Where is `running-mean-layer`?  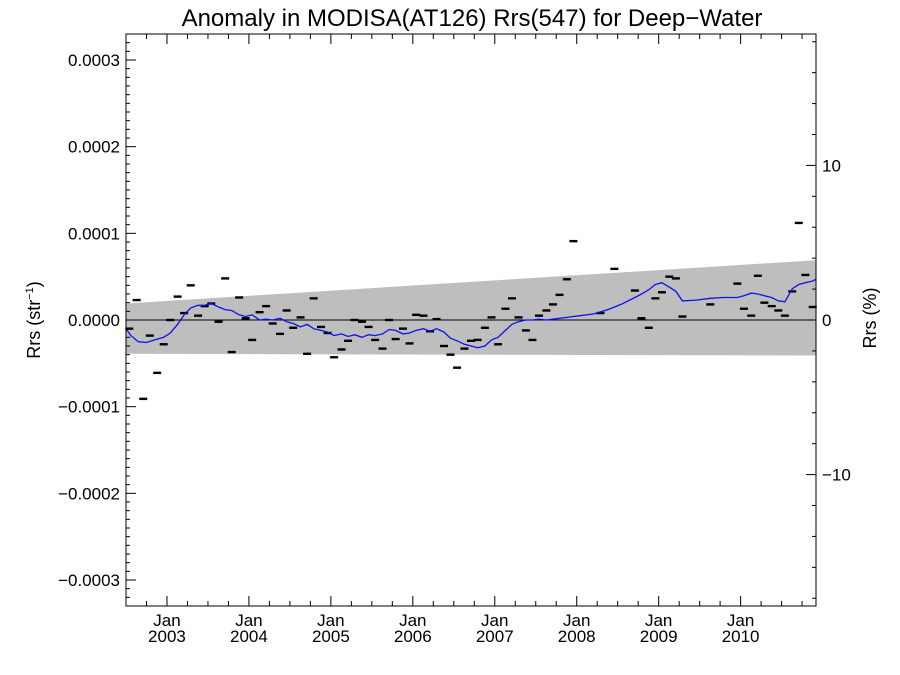 running-mean-layer is located at coordinates (471, 313).